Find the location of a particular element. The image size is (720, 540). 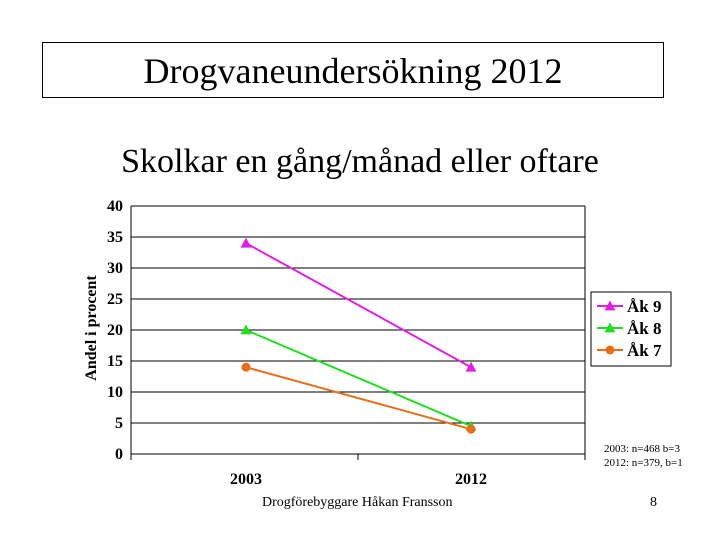

y-tick-label: 35 is located at coordinates (115, 237).